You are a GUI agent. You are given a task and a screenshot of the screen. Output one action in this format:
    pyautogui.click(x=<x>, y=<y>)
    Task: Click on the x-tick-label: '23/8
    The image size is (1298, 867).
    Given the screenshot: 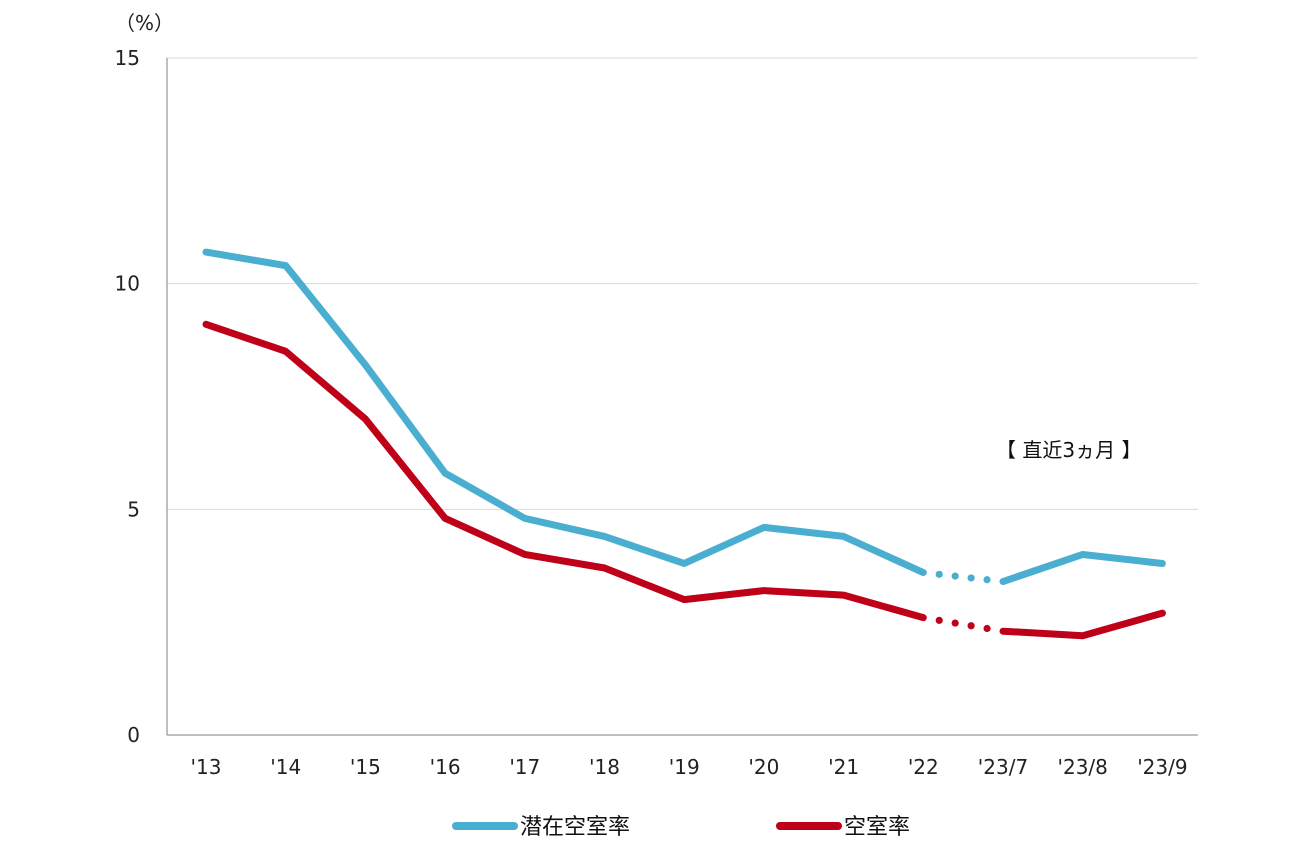 What is the action you would take?
    pyautogui.click(x=1082, y=767)
    